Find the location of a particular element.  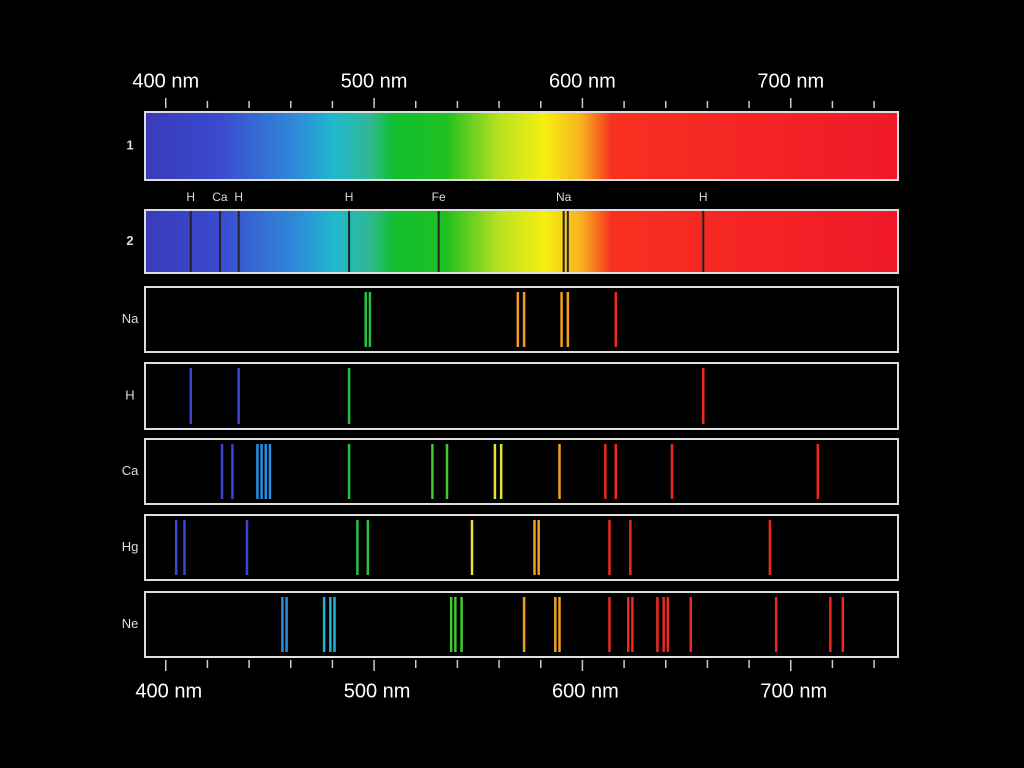

top-axis-label: 700 nm is located at coordinates (790, 81).